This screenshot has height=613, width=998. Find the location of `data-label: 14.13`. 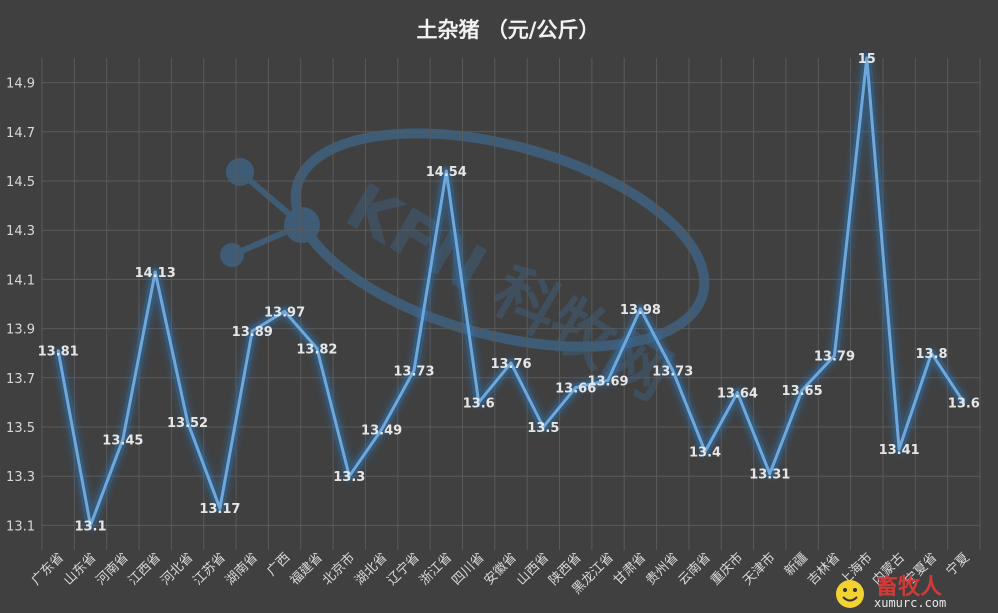

data-label: 14.13 is located at coordinates (155, 273).